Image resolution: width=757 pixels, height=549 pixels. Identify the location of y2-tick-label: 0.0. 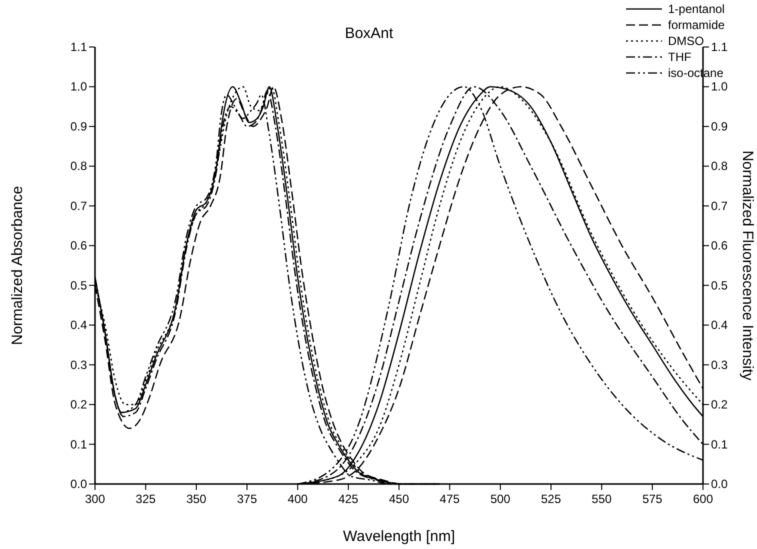
(719, 484).